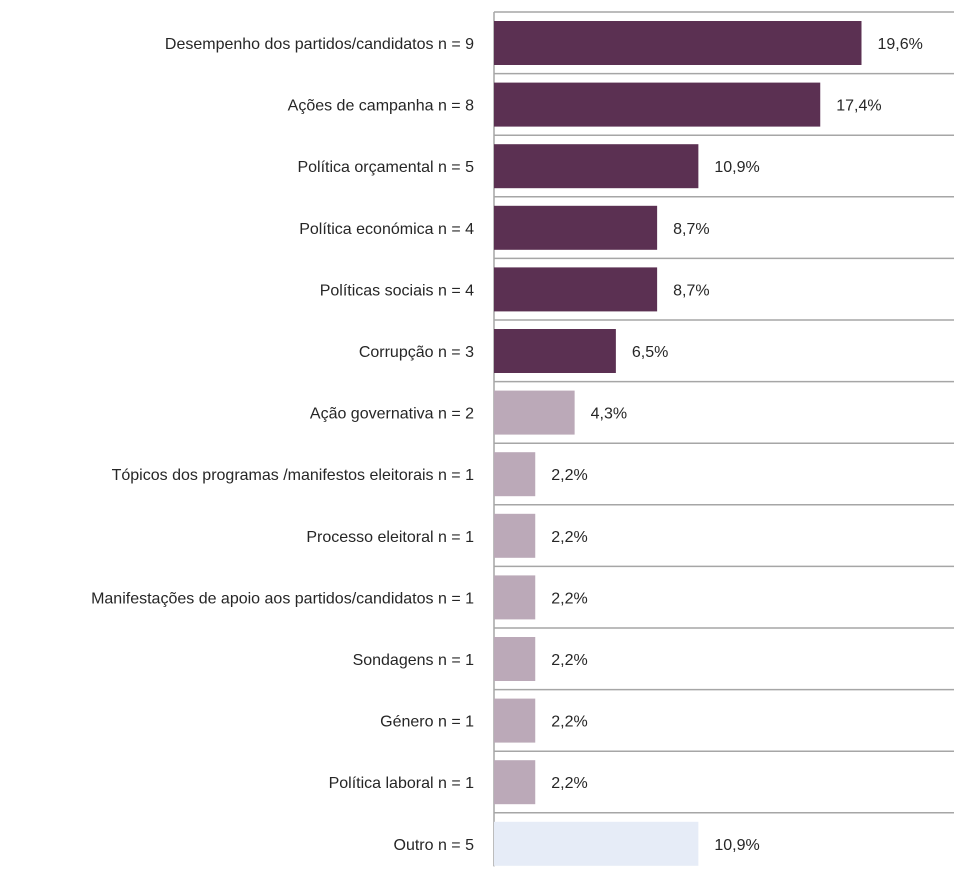 The height and width of the screenshot is (878, 954). I want to click on category-label: Corrupção n = 3, so click(416, 352).